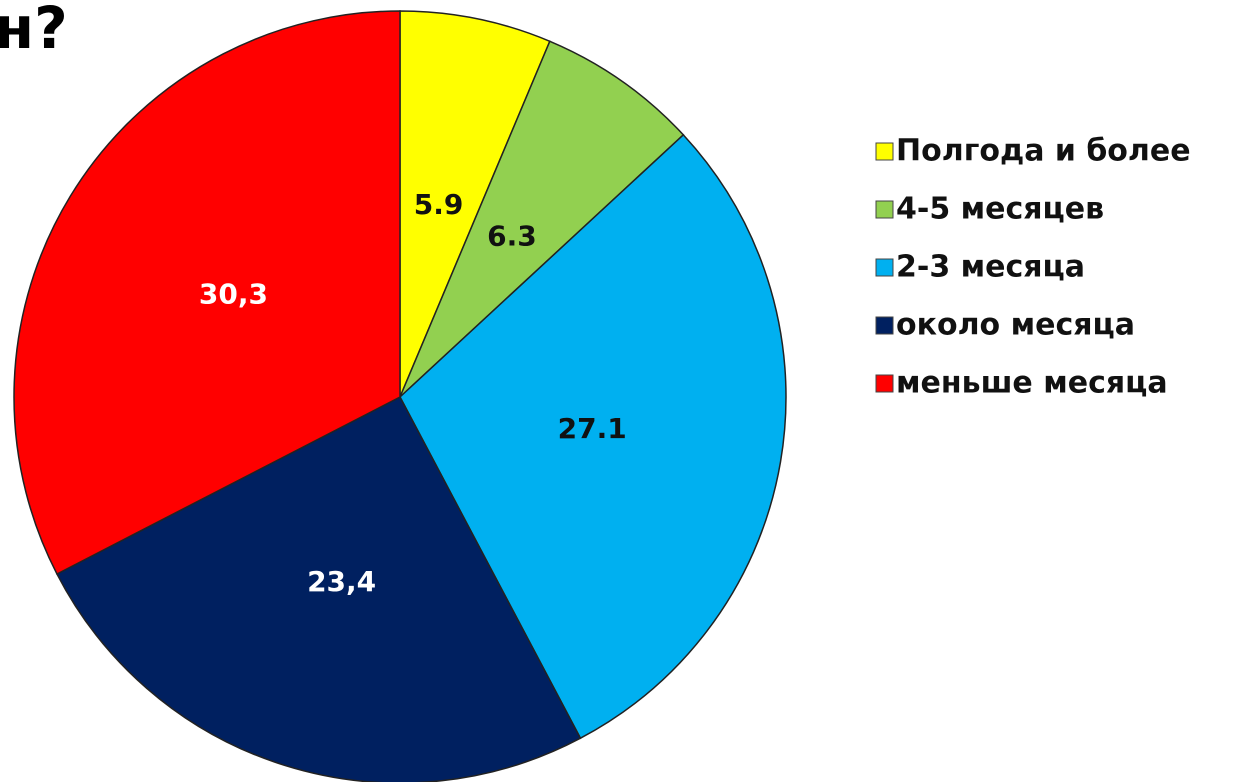 The width and height of the screenshot is (1247, 782). Describe the element at coordinates (341, 581) in the screenshot. I see `data-label: 23,4` at that location.